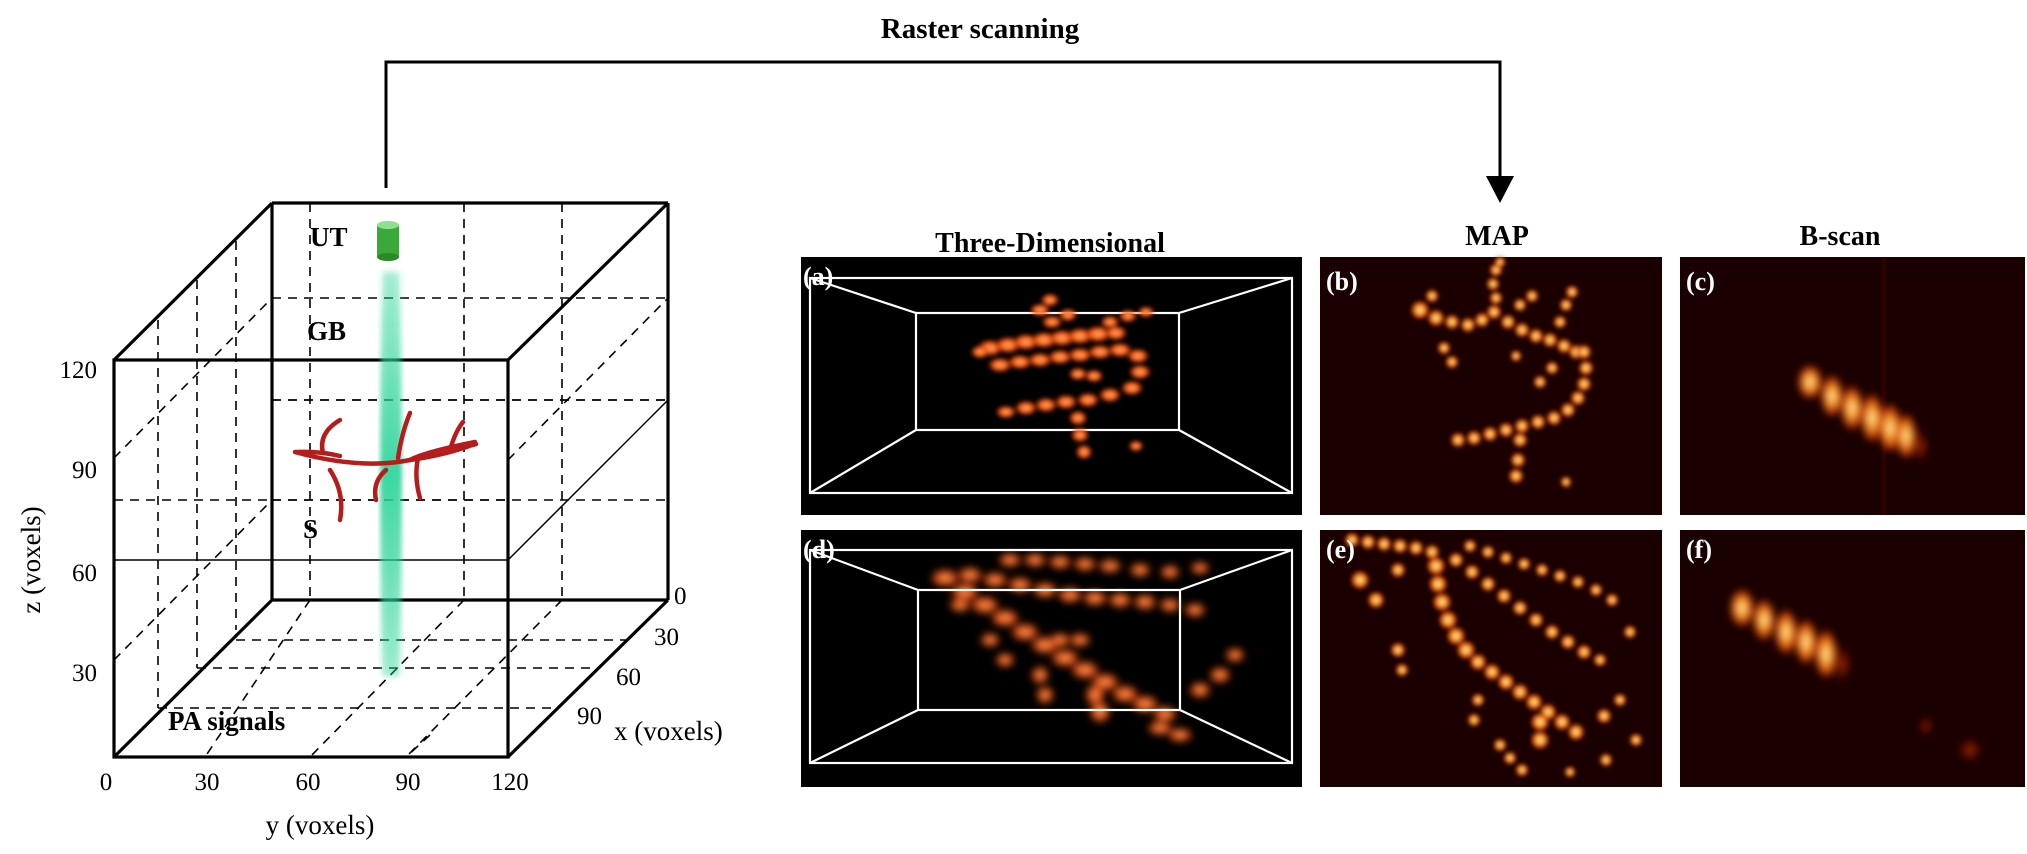 The height and width of the screenshot is (854, 2027). Describe the element at coordinates (1502, 372) in the screenshot. I see `panel-b-vessels` at that location.